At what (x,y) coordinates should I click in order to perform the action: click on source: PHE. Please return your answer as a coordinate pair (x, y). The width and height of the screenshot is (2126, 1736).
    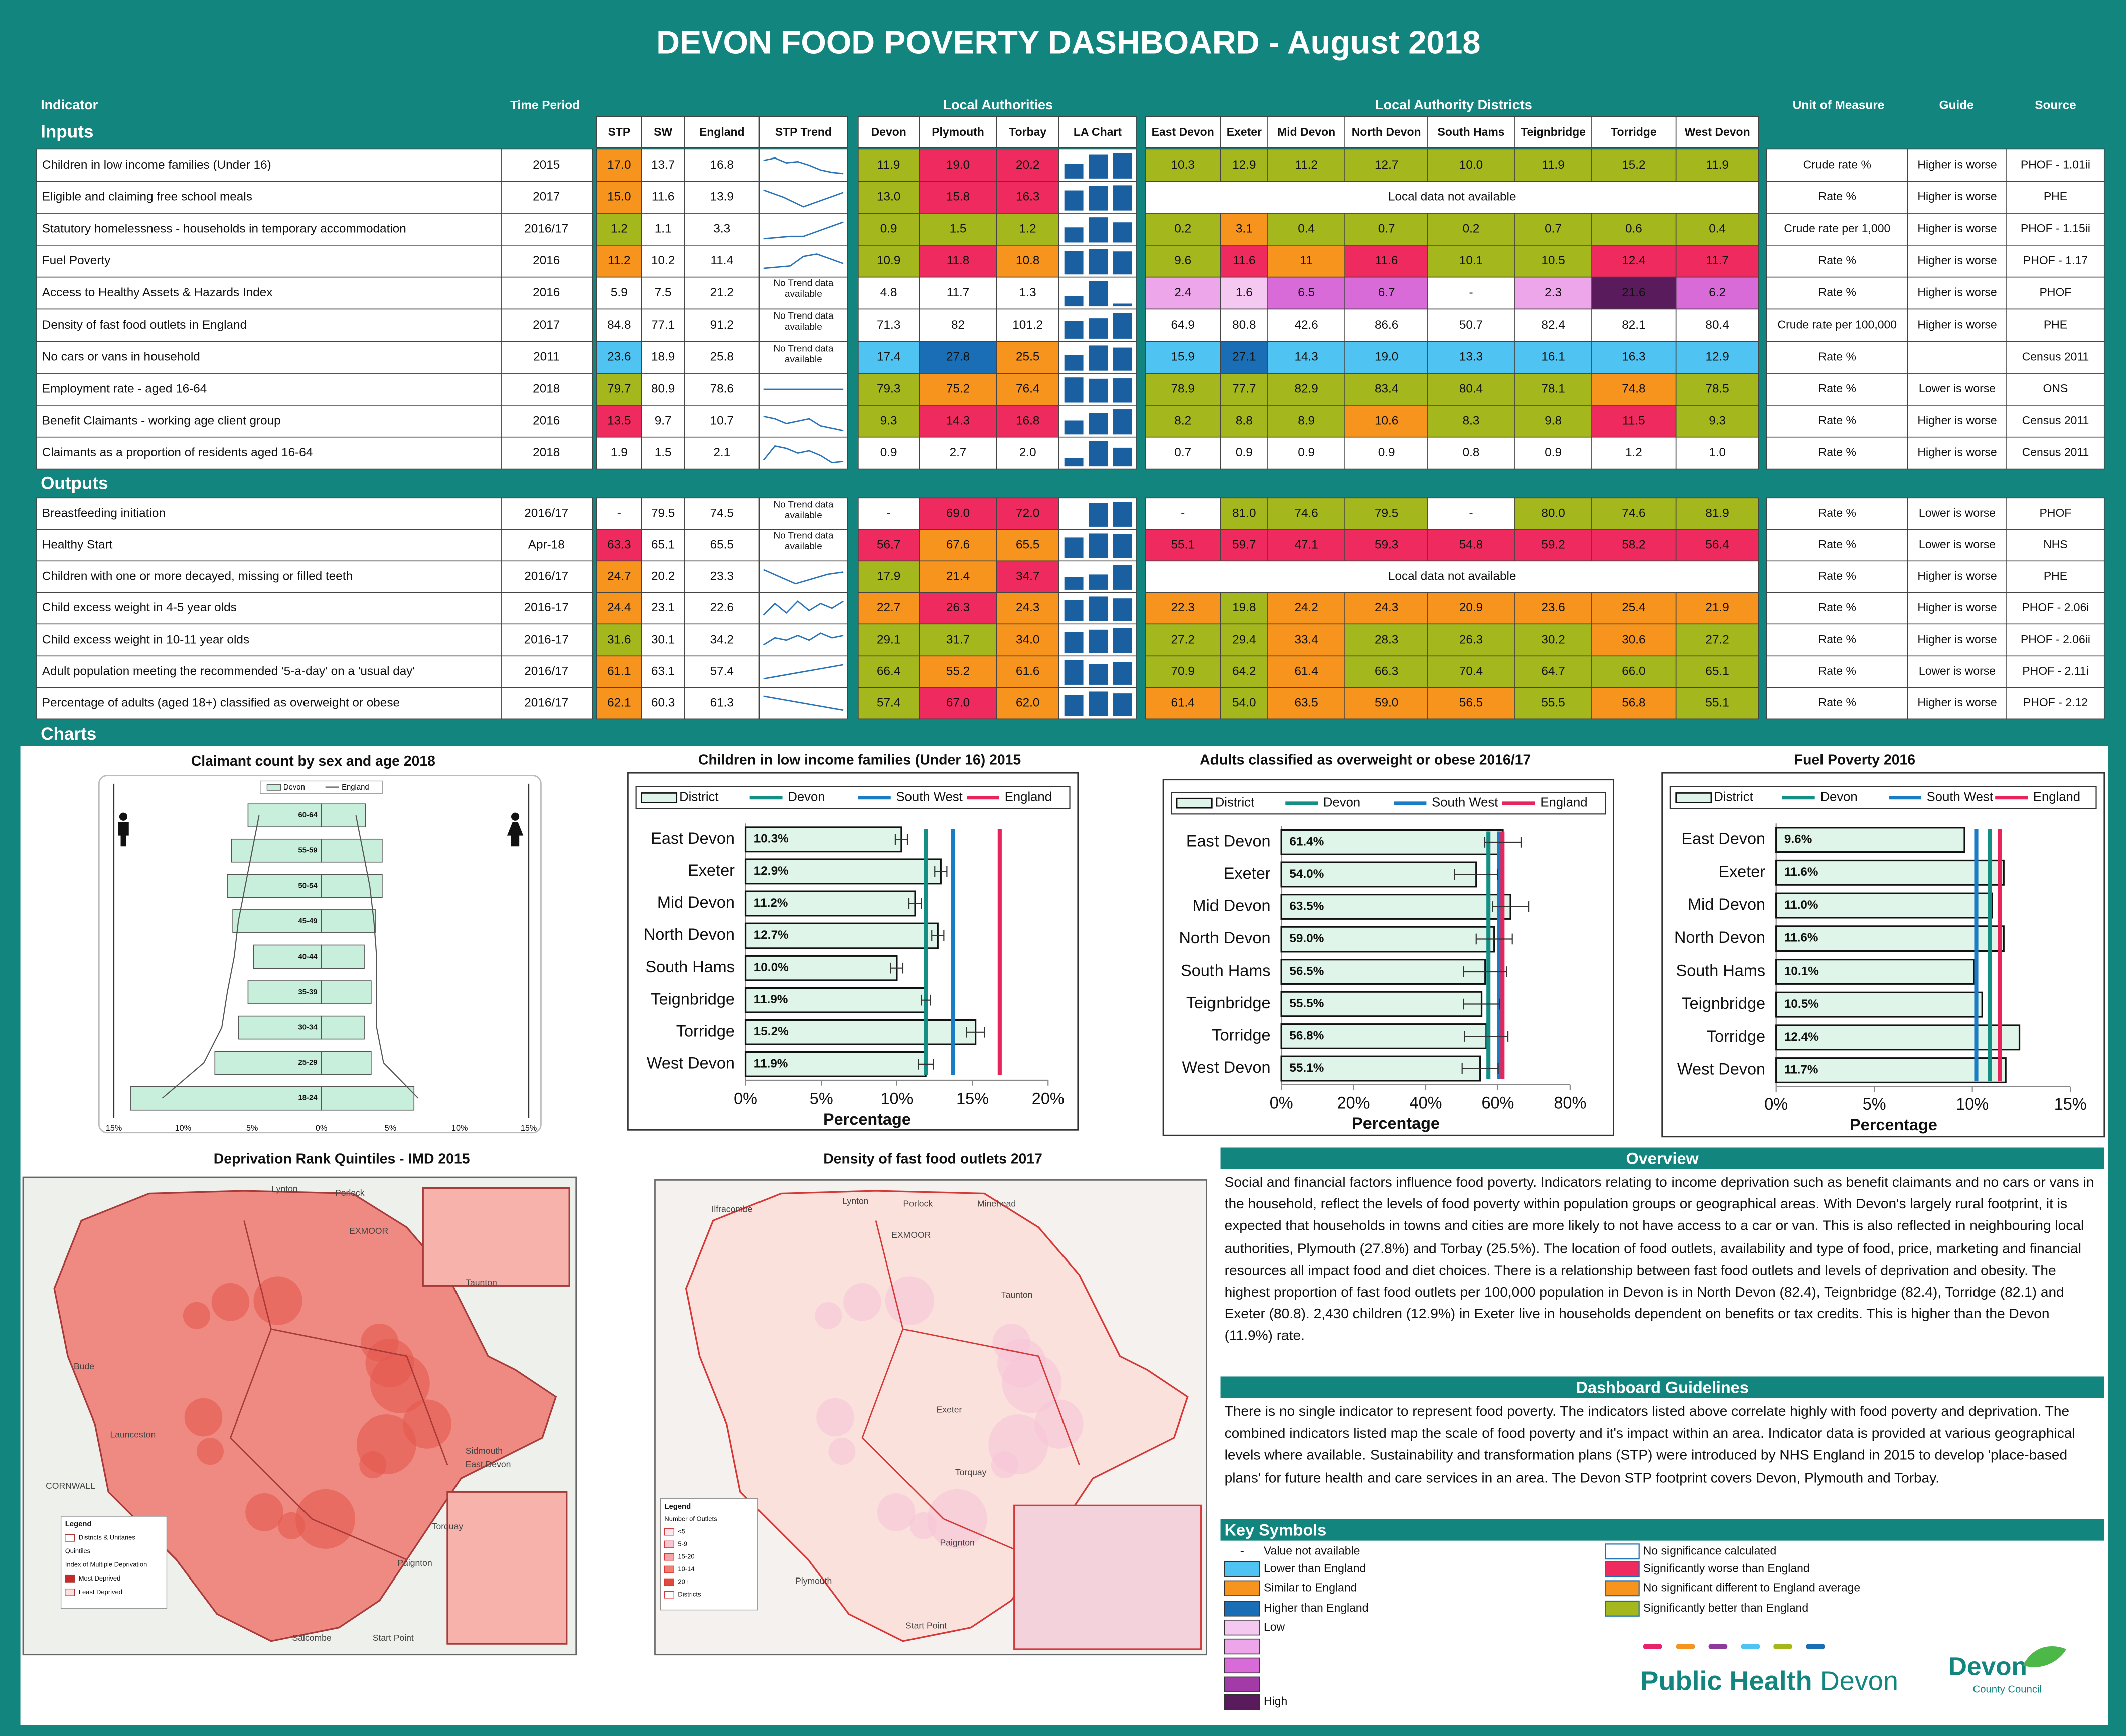
    Looking at the image, I should click on (2055, 324).